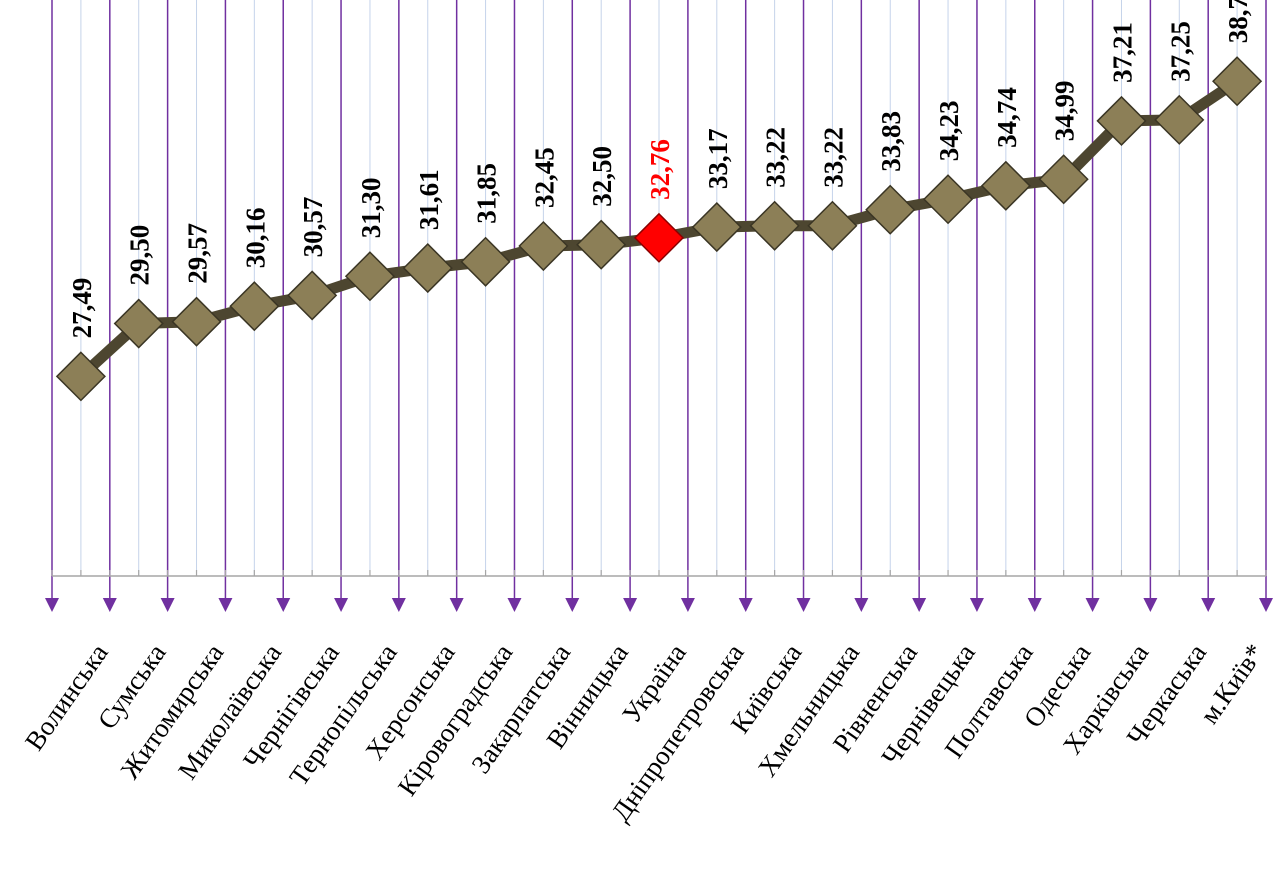  Describe the element at coordinates (1065, 111) in the screenshot. I see `data-label: 34,99` at that location.